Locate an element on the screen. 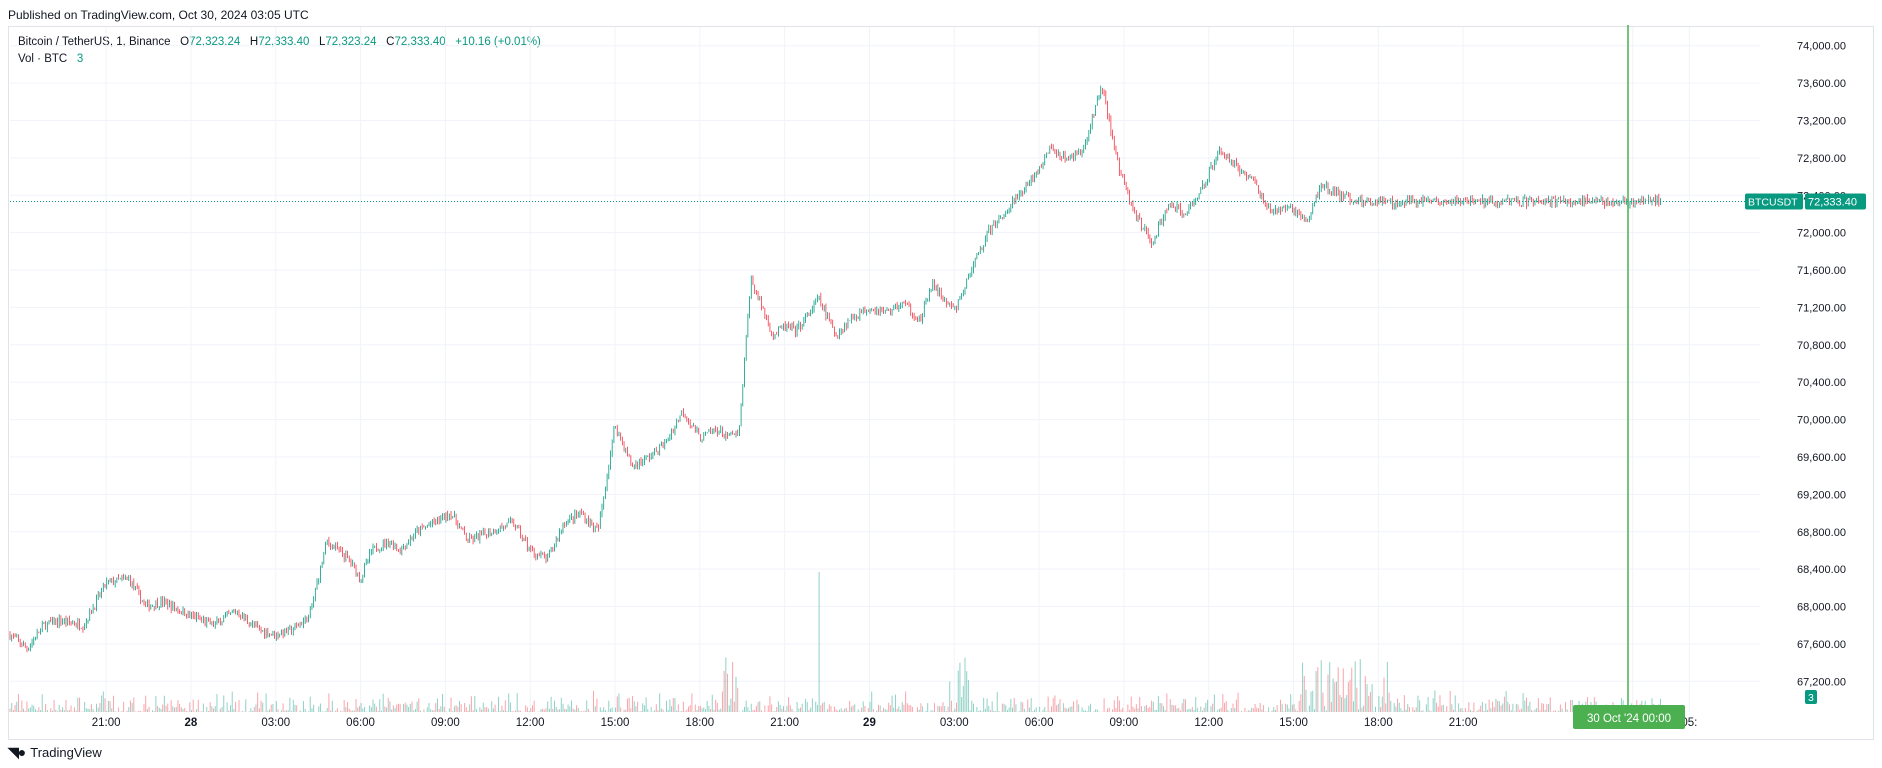  legend-volume-row: Vol · BTC 3 is located at coordinates (279, 59).